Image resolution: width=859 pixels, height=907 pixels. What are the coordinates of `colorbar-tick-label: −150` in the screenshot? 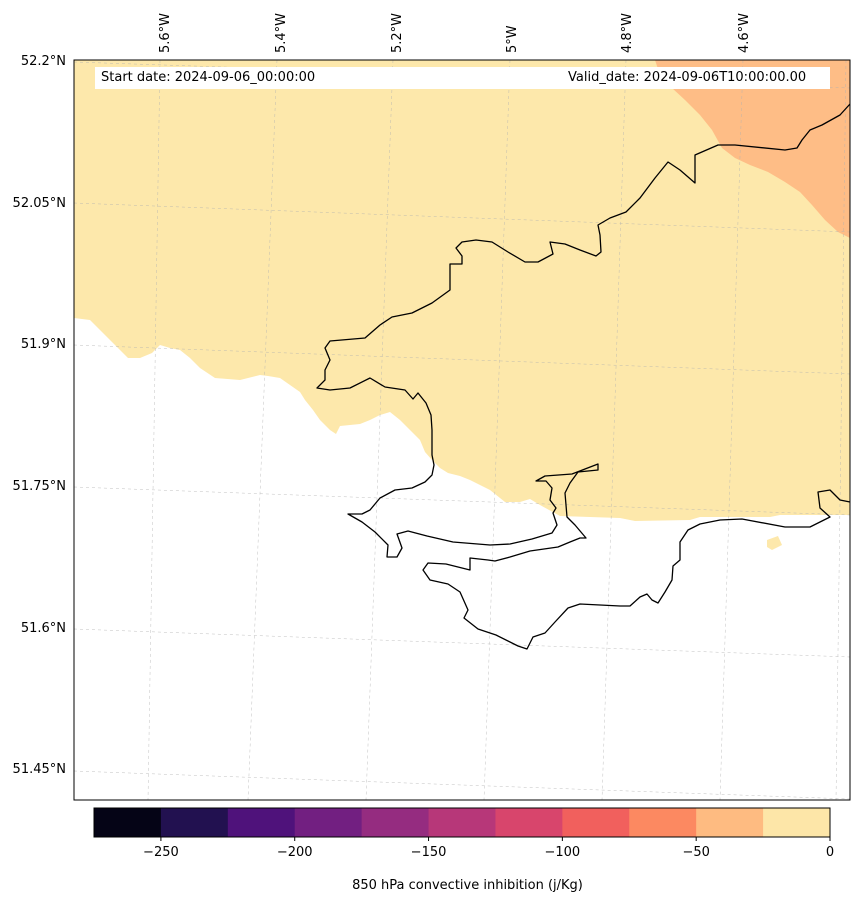 It's located at (429, 852).